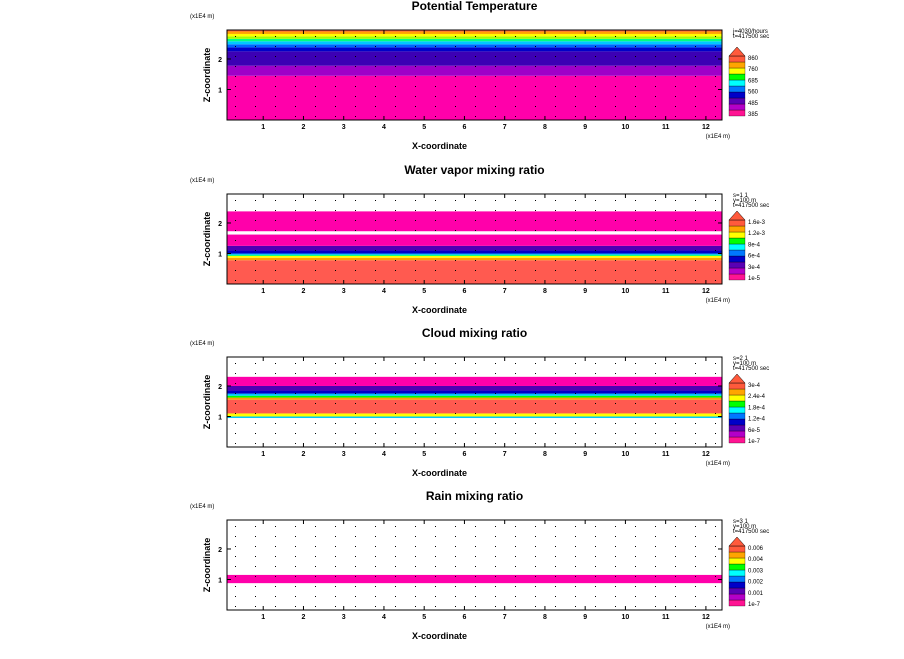  I want to click on colorbar-label: 560, so click(753, 93).